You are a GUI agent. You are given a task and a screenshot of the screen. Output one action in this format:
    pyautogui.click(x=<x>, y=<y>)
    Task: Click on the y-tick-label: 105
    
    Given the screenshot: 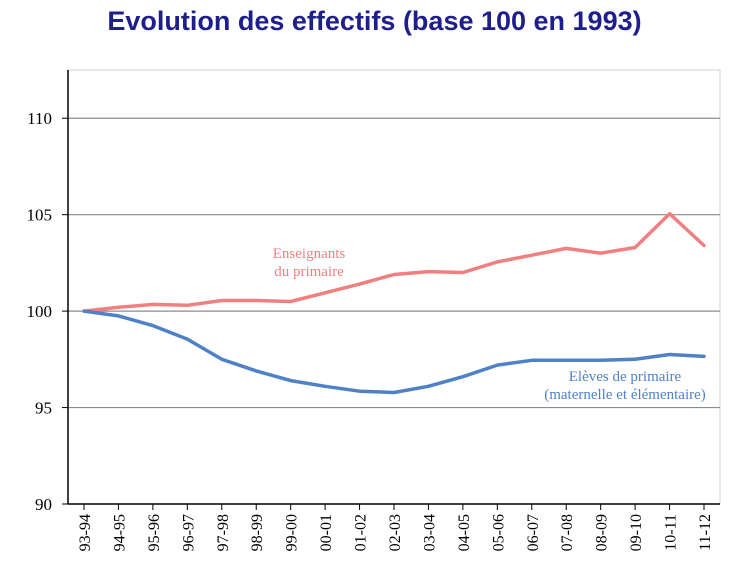 What is the action you would take?
    pyautogui.click(x=40, y=215)
    